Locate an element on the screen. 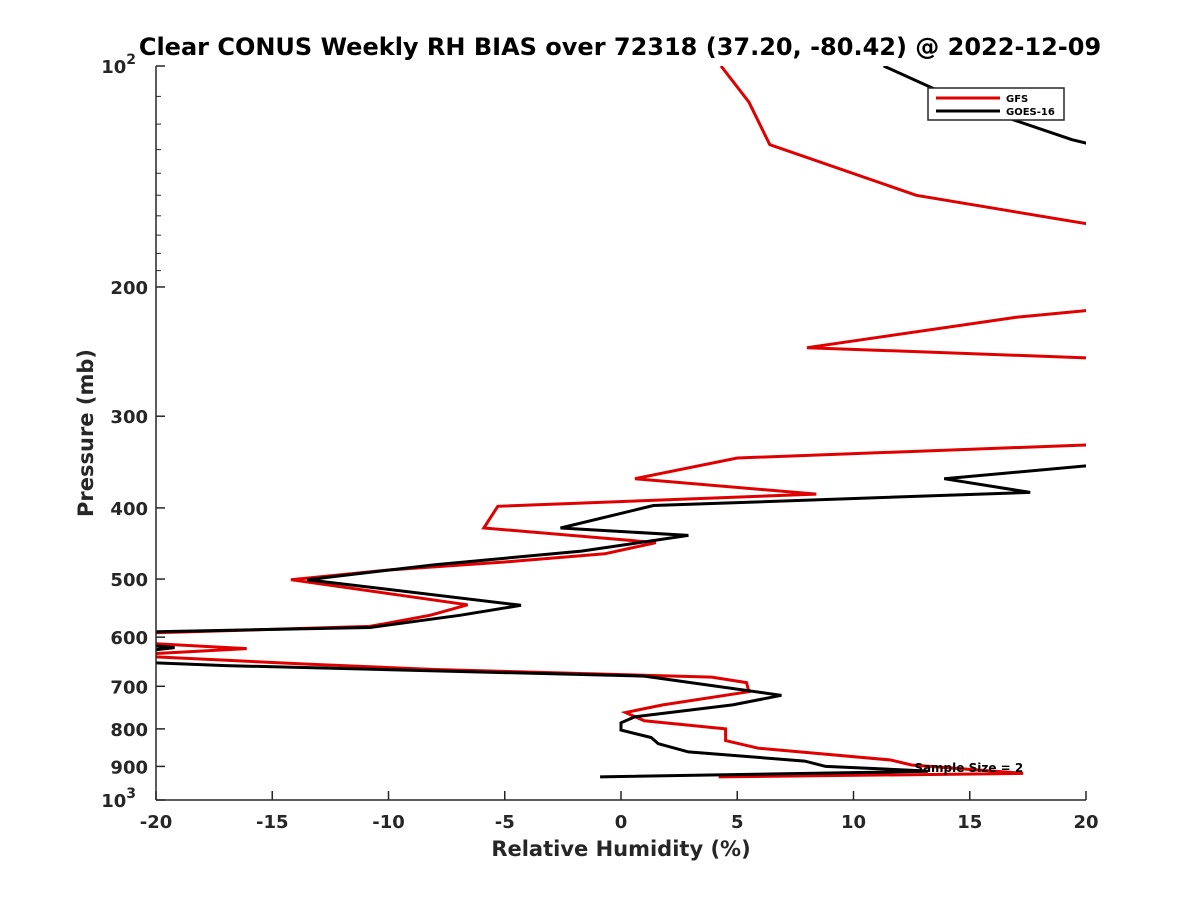  x-axis-label: Relative Humidity (%) is located at coordinates (620, 849).